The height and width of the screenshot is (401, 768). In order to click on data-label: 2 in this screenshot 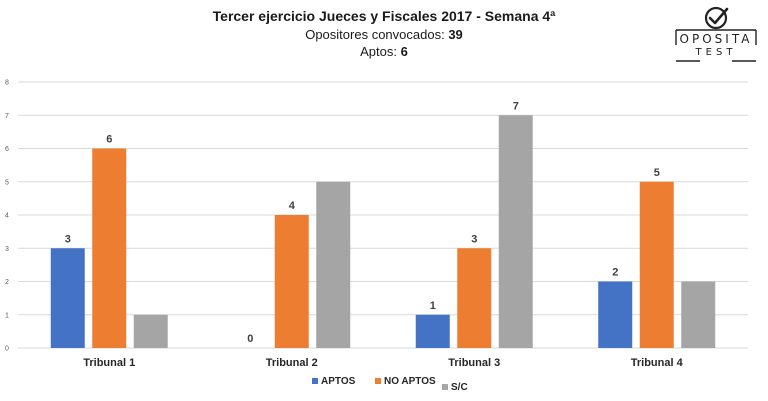, I will do `click(615, 273)`.